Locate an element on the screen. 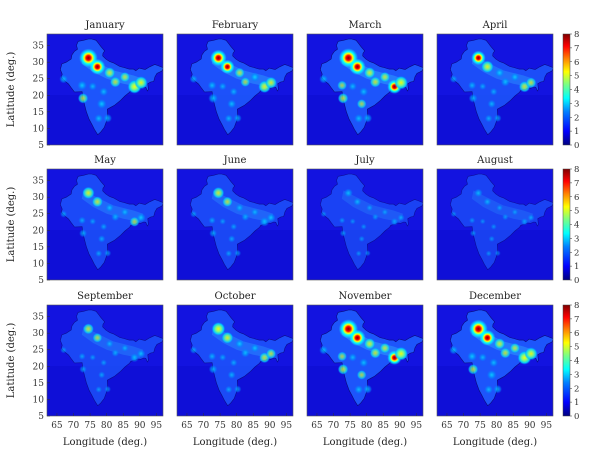 The width and height of the screenshot is (600, 465). map-panel-january: January 35 30 25 20 15 10 5 is located at coordinates (98, 85).